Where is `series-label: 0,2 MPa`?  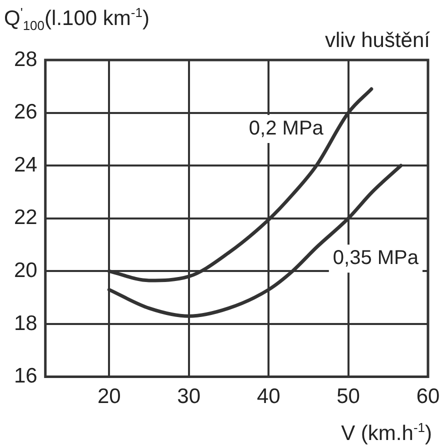
series-label: 0,2 MPa is located at coordinates (286, 129).